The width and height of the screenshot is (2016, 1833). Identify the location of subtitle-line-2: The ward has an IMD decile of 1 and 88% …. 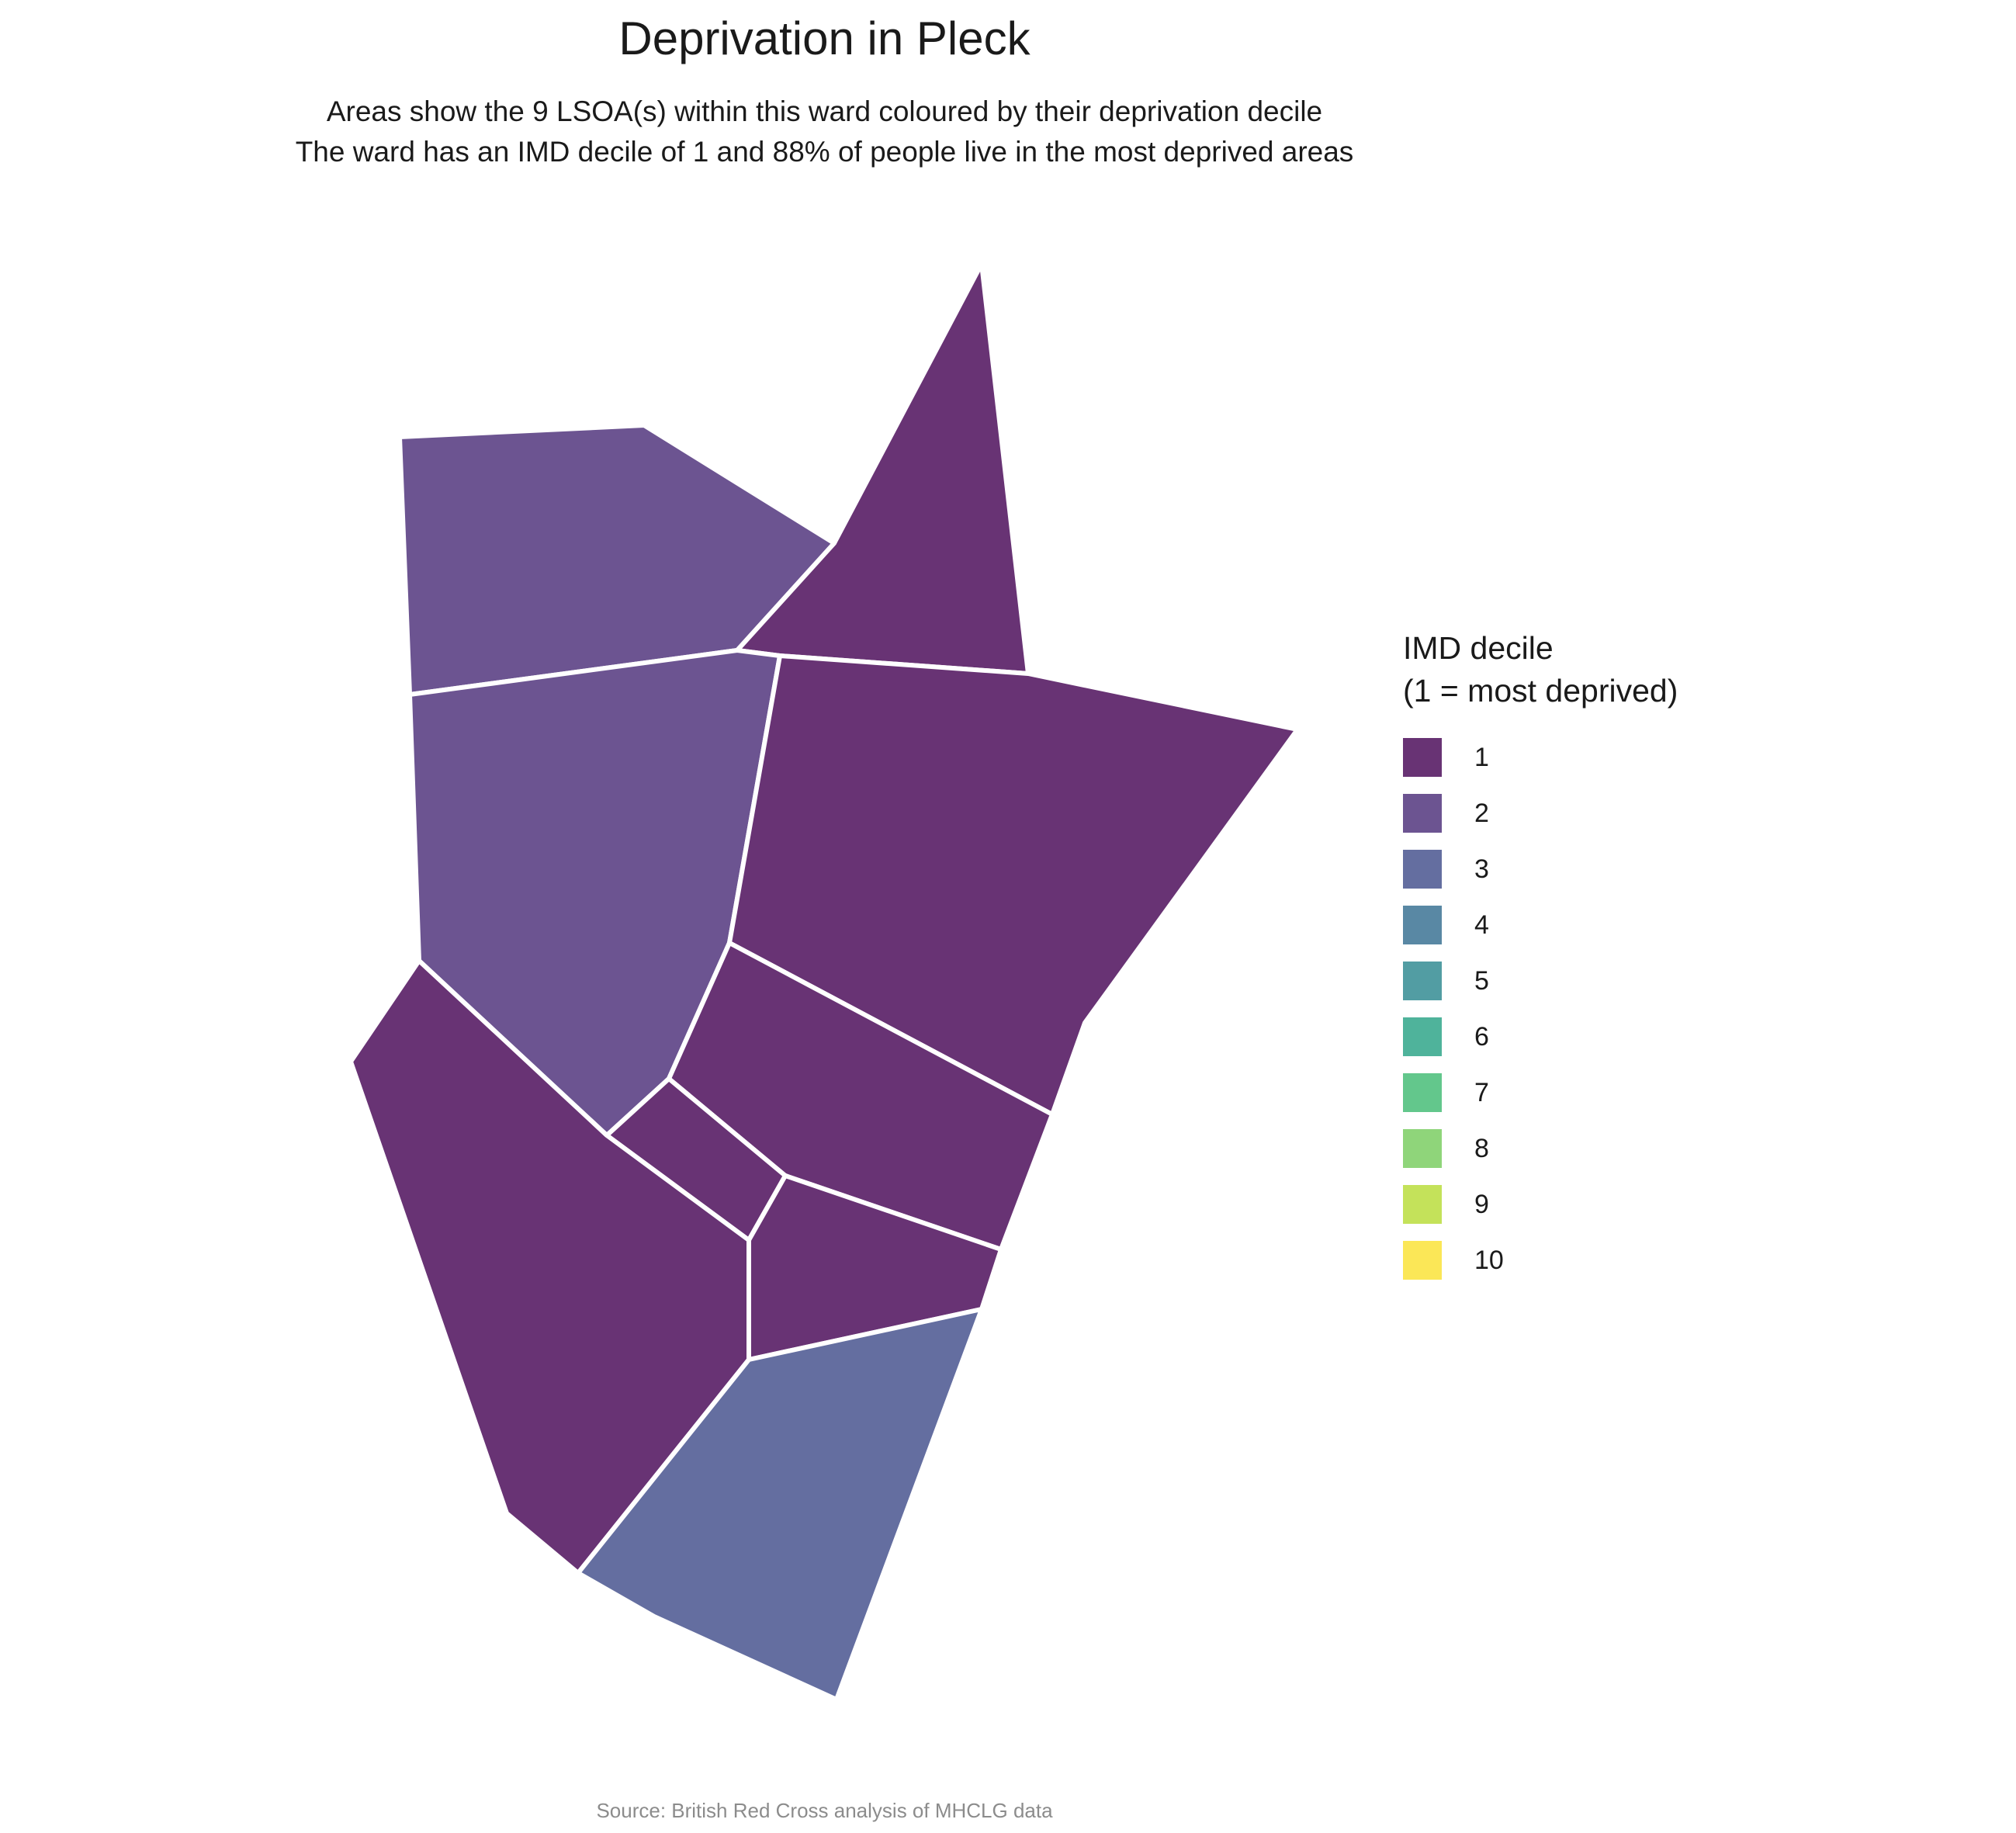
(825, 152).